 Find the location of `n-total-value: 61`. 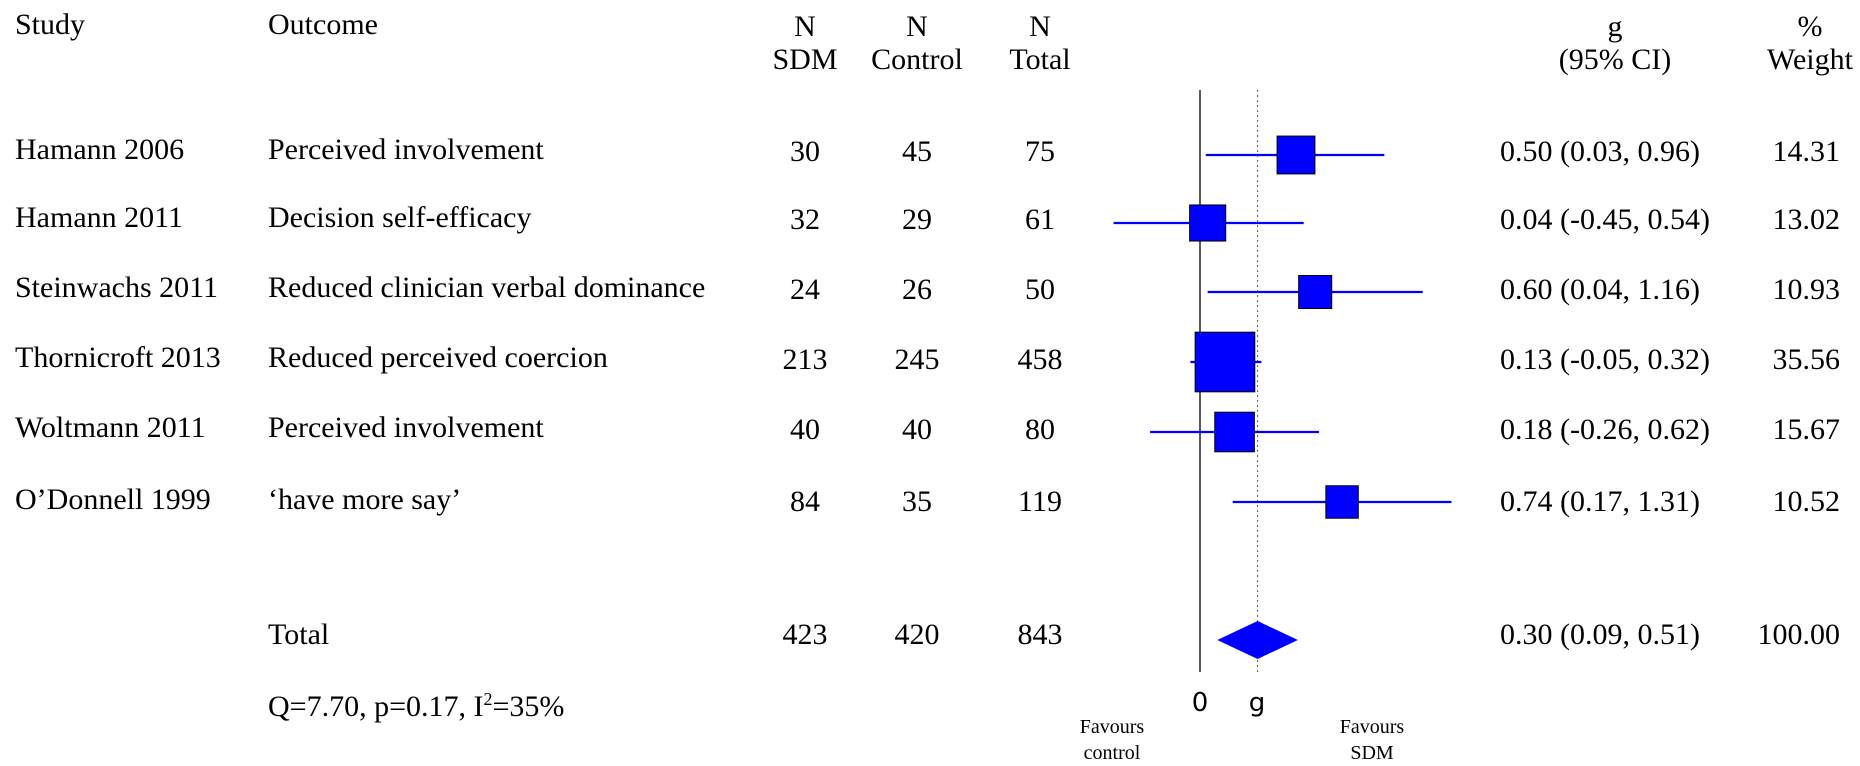

n-total-value: 61 is located at coordinates (1040, 219).